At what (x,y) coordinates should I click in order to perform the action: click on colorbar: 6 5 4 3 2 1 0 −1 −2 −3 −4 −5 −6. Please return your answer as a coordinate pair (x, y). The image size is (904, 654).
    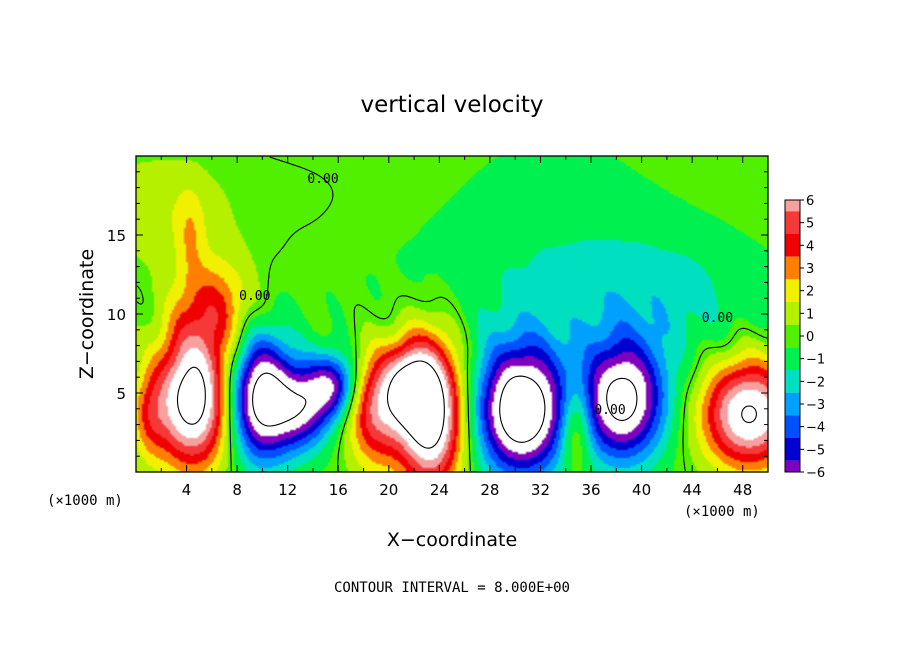
    Looking at the image, I should click on (804, 337).